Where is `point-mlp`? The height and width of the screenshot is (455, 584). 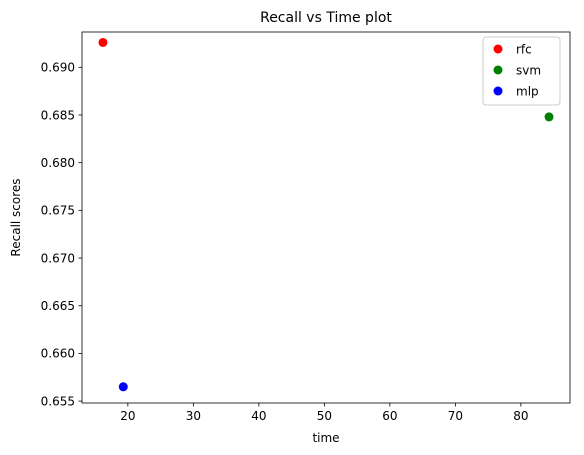
point-mlp is located at coordinates (123, 387).